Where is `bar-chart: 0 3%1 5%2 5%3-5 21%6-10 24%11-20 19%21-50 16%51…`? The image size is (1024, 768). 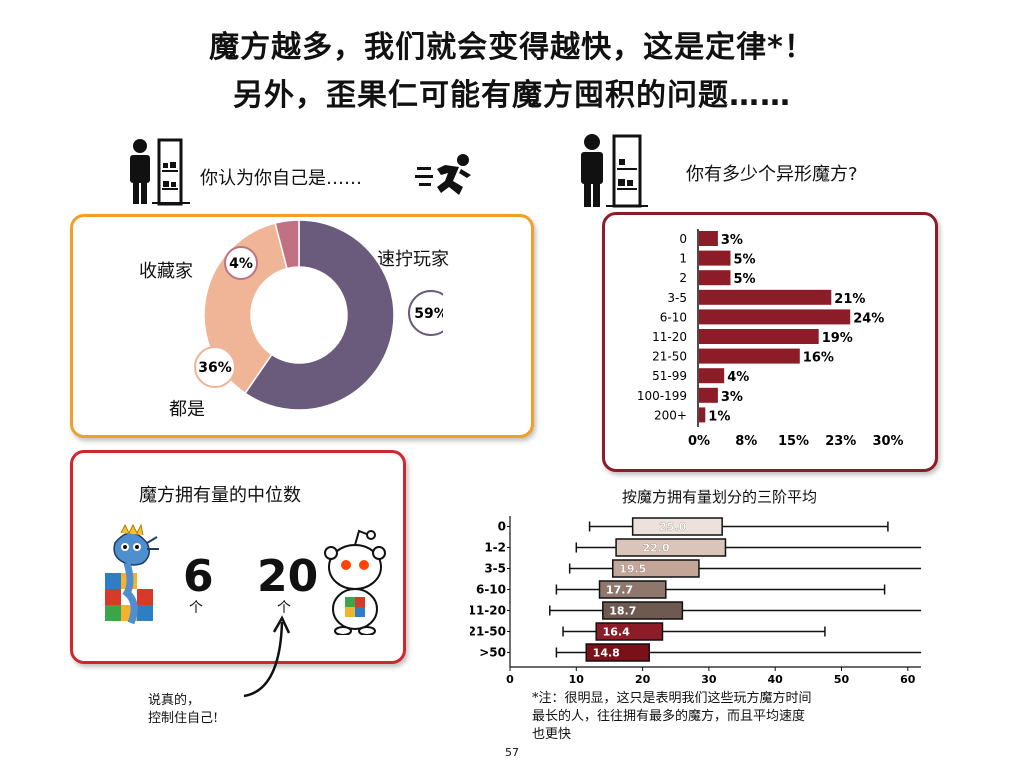
bar-chart: 0 3%1 5%2 5%3-5 21%6-10 24%11-20 19%21-50 16%51… is located at coordinates (770, 339).